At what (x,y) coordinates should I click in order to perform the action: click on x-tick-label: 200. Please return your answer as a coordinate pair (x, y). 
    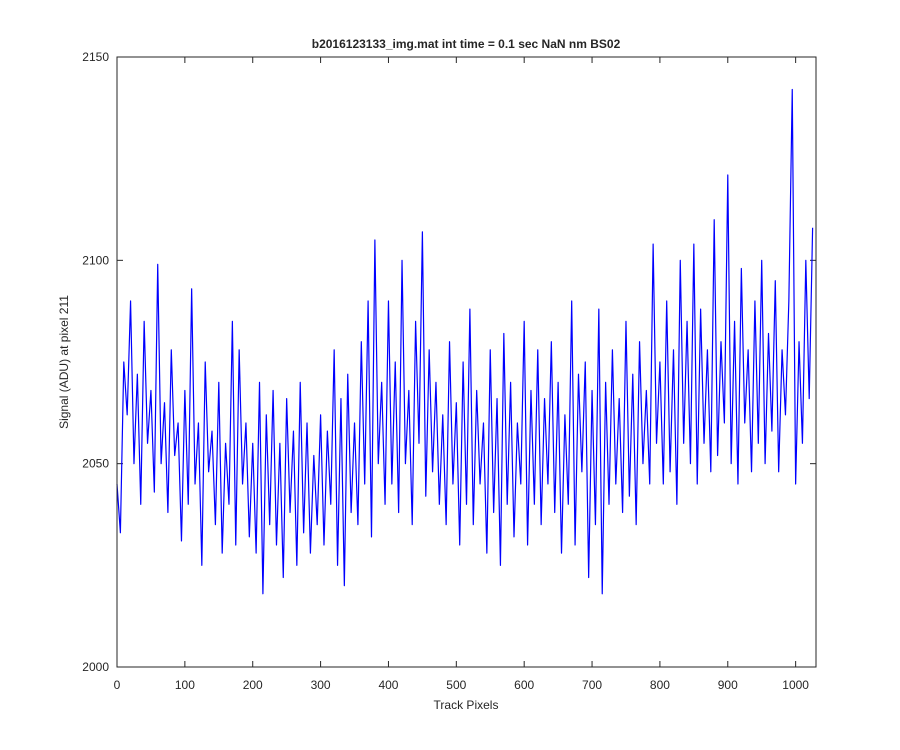
    Looking at the image, I should click on (253, 685).